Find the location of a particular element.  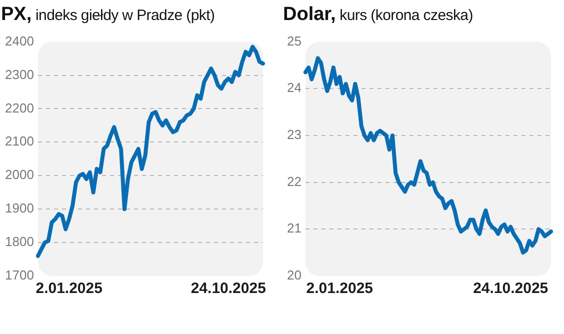

y-tick-label: 24 is located at coordinates (294, 88).